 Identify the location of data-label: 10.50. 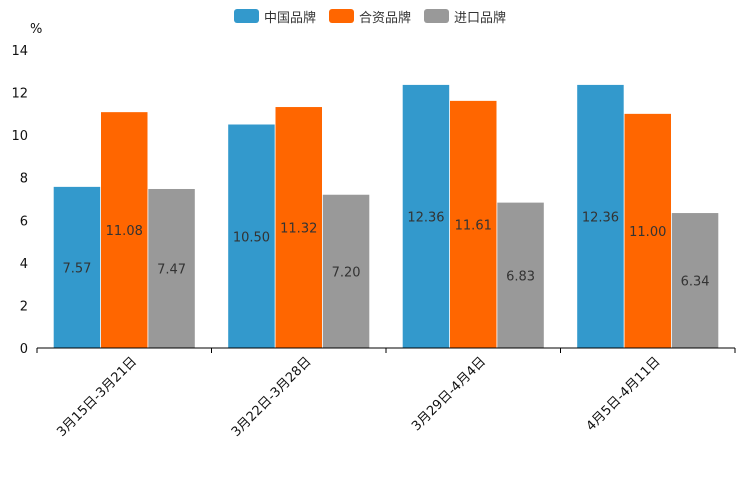
(251, 237).